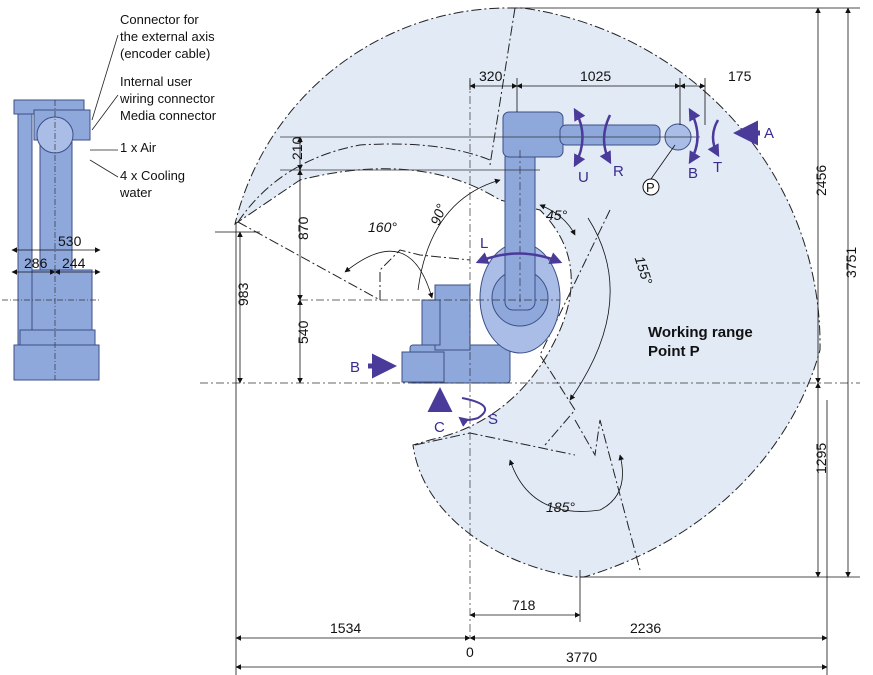  Describe the element at coordinates (851, 262) in the screenshot. I see `dim-3751: 3751` at that location.